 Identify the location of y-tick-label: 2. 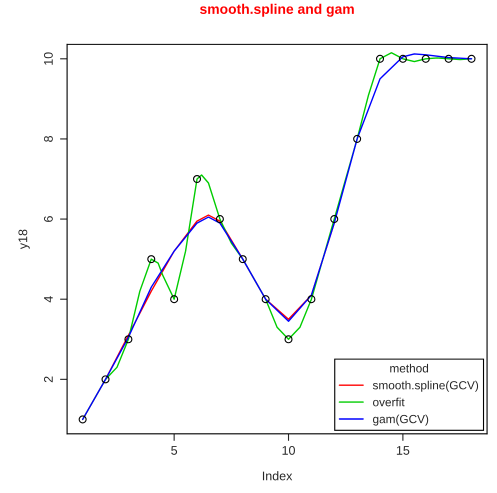
(48, 379).